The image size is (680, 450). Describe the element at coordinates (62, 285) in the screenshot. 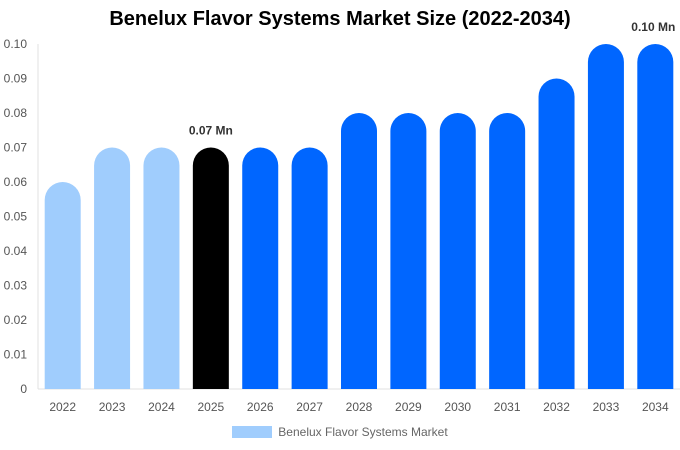

I see `bar-2022` at that location.